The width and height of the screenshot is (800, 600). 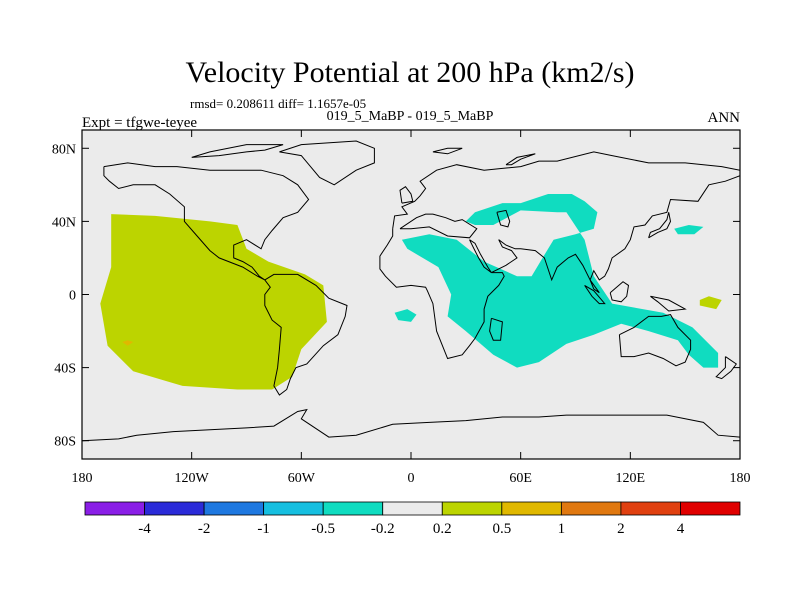 I want to click on season-label: ANN, so click(x=724, y=118).